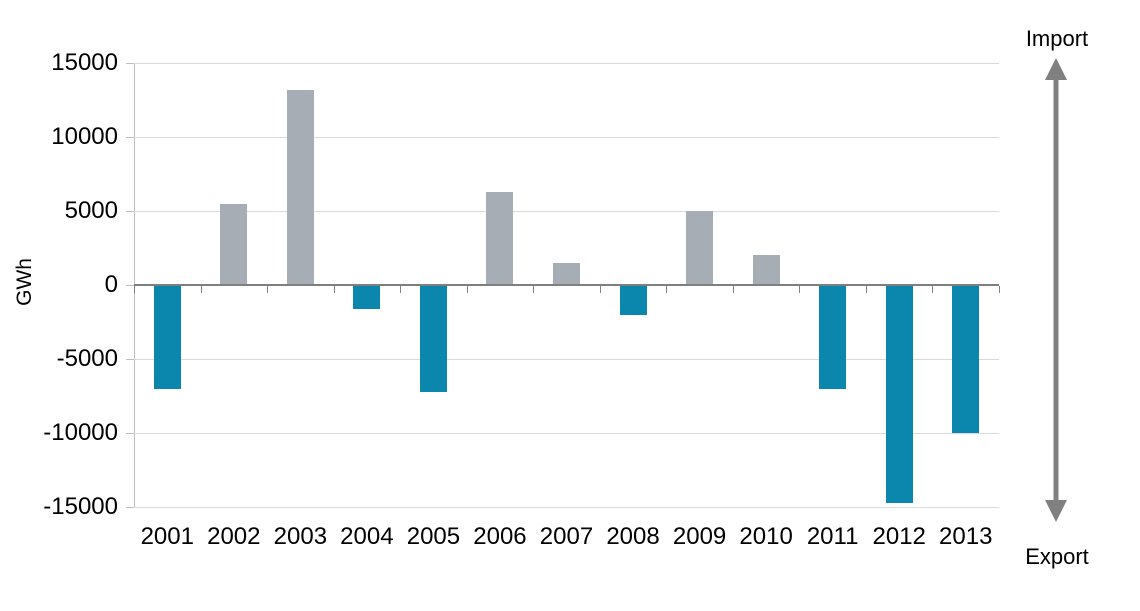 Image resolution: width=1140 pixels, height=611 pixels. What do you see at coordinates (566, 507) in the screenshot?
I see `gridline--15000` at bounding box center [566, 507].